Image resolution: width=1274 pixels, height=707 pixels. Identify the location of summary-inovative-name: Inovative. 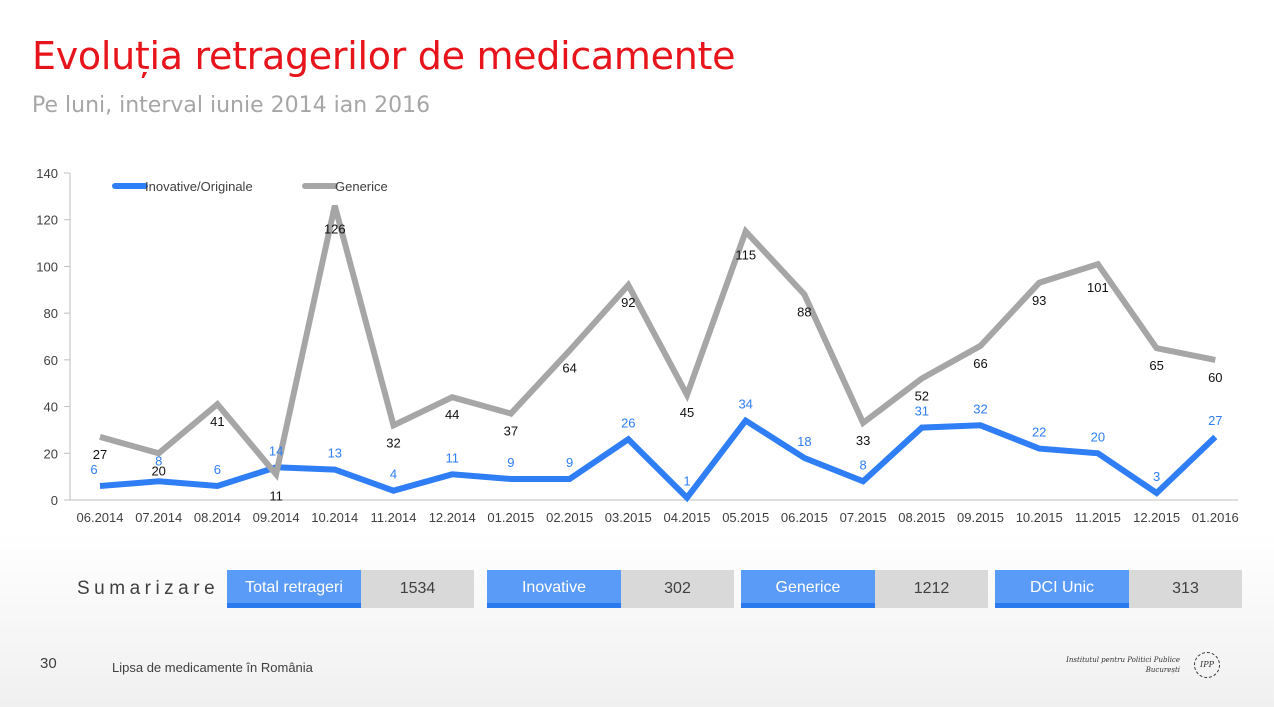
(554, 589).